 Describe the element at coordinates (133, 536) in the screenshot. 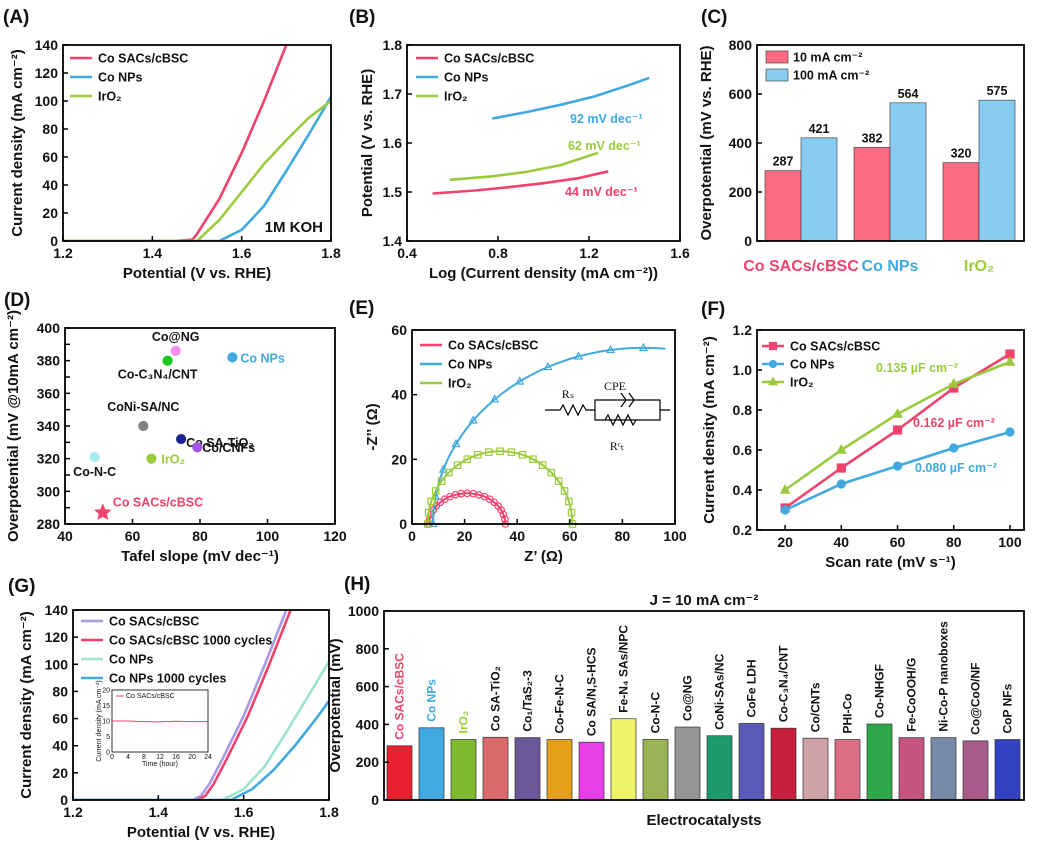

I see `x-tick-label: 60` at that location.